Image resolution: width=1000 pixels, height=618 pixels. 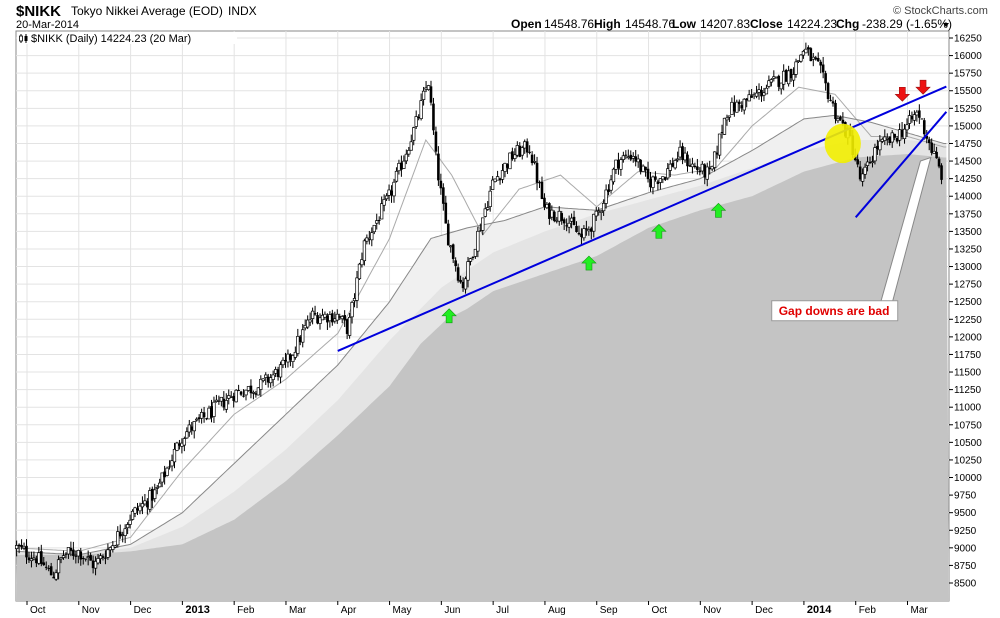 I want to click on y-tick-label: 9000, so click(x=965, y=548).